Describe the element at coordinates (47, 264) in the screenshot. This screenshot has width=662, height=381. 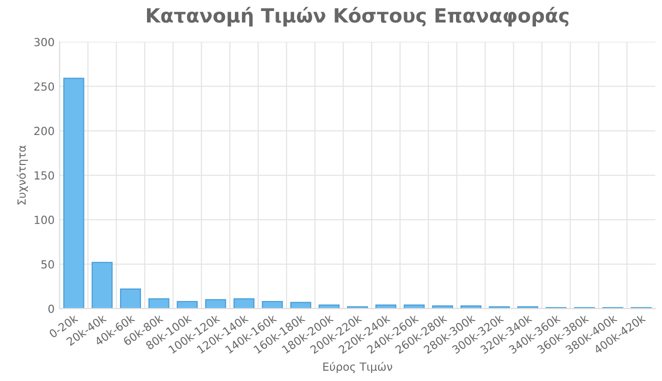
I see `y-tick-label: 50` at that location.